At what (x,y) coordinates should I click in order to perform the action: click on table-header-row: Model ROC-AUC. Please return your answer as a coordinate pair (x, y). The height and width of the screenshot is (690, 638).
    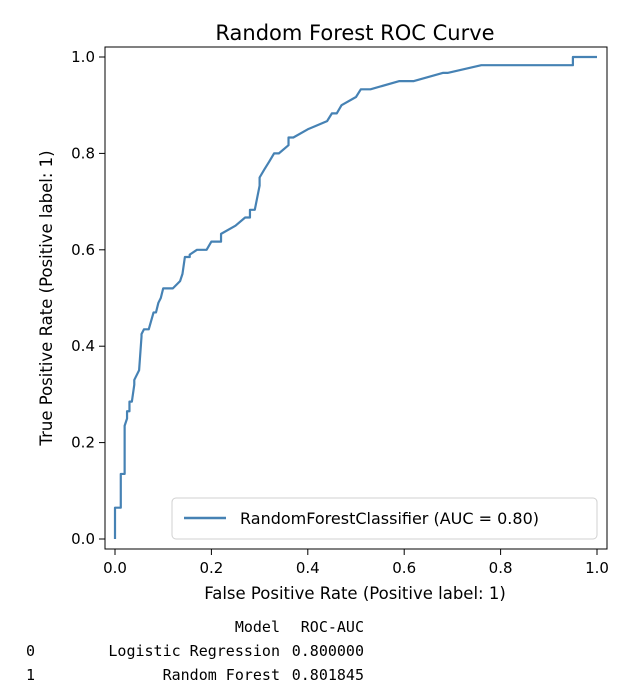
    Looking at the image, I should click on (182, 627).